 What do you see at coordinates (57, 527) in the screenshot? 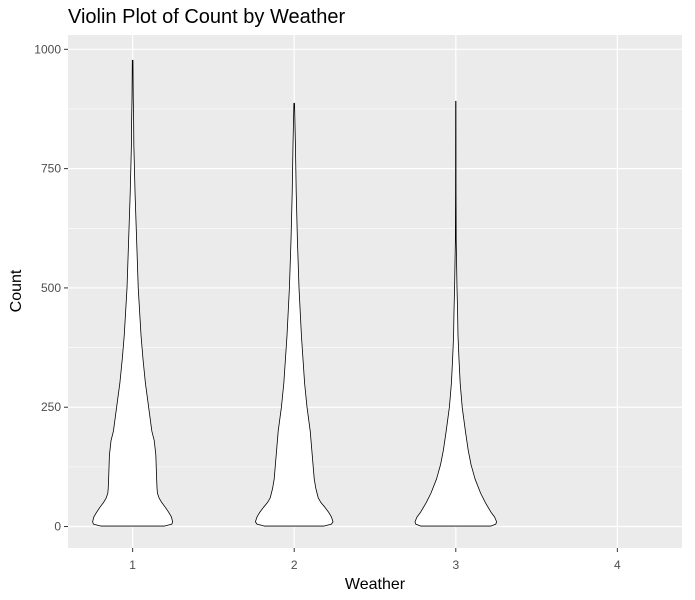
I see `y-tick-label: 0` at bounding box center [57, 527].